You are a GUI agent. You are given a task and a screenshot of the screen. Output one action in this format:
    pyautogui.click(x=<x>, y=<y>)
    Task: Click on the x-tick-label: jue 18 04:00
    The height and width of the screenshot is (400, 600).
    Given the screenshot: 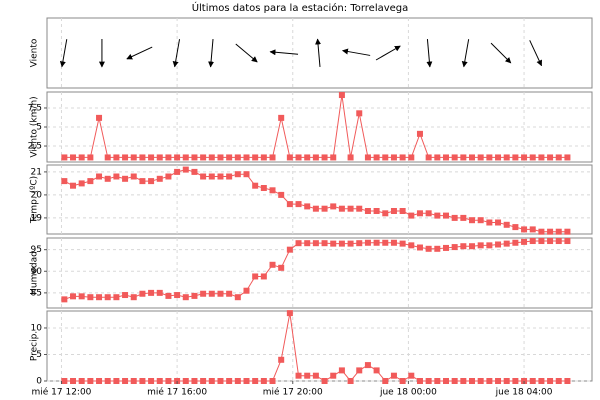 What is the action you would take?
    pyautogui.click(x=524, y=393)
    